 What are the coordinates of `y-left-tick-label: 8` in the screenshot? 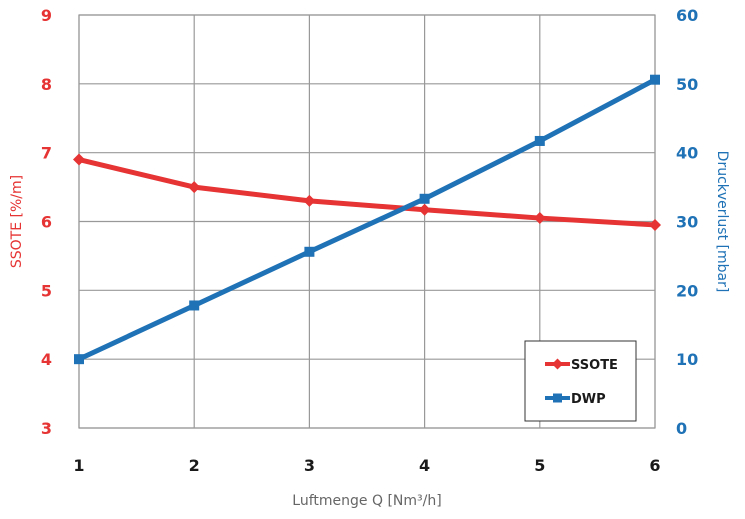 It's located at (46, 84).